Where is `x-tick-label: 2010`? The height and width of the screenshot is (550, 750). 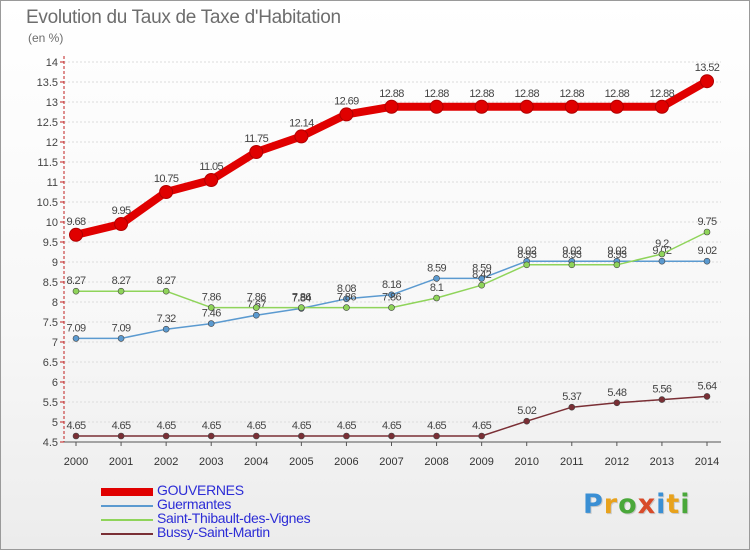
x-tick-label: 2010 is located at coordinates (526, 462).